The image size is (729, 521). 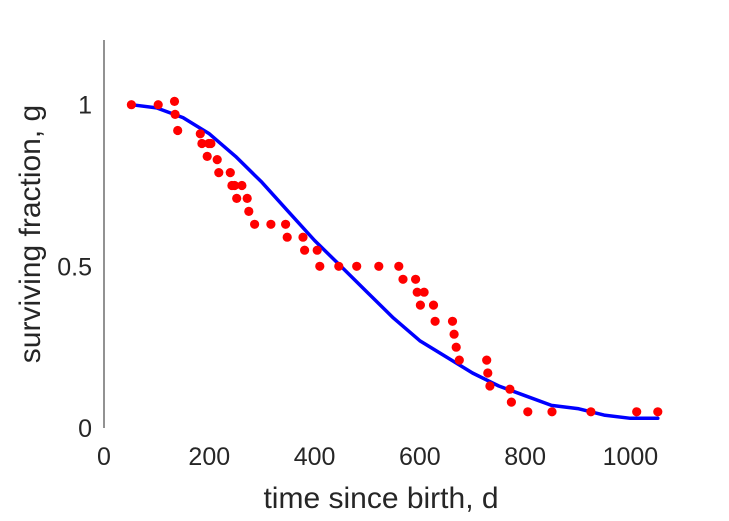 I want to click on x-tick-label: 0, so click(x=104, y=457).